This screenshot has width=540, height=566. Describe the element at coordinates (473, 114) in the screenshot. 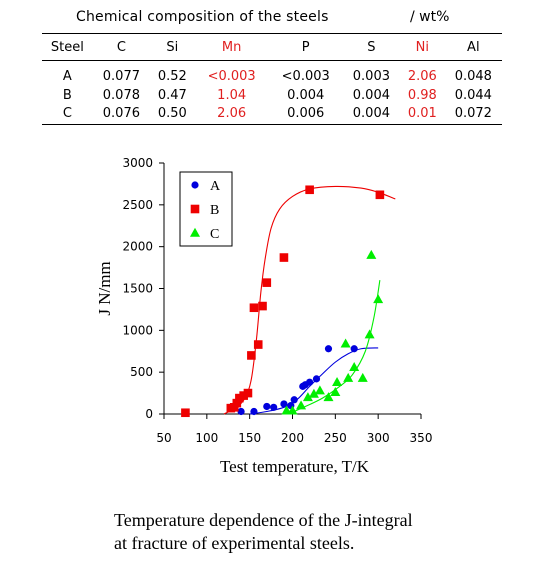

I see `cell-al: 0.072` at that location.